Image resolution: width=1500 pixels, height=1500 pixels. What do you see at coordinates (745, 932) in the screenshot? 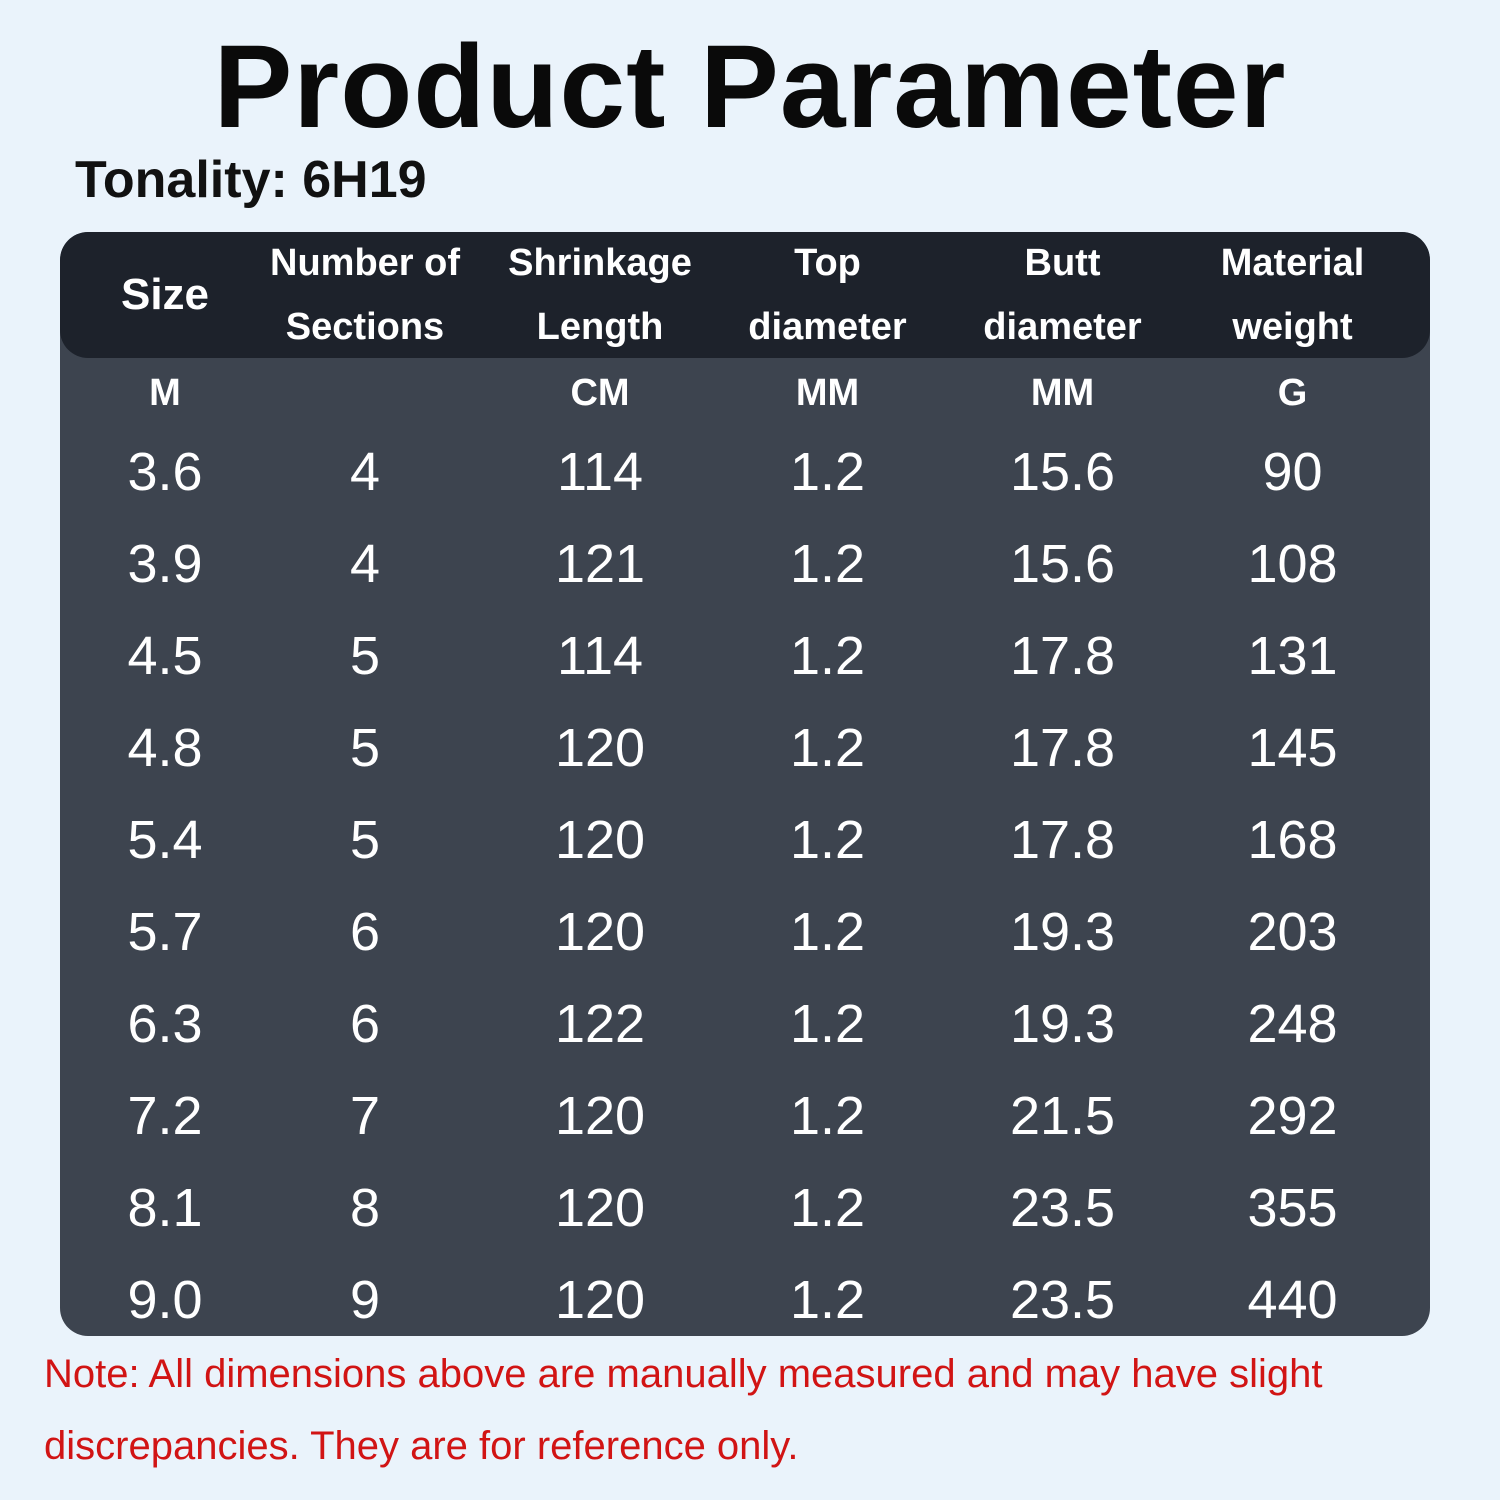
I see `table-row: 5.7 6 120 1.2 19.3 203` at bounding box center [745, 932].